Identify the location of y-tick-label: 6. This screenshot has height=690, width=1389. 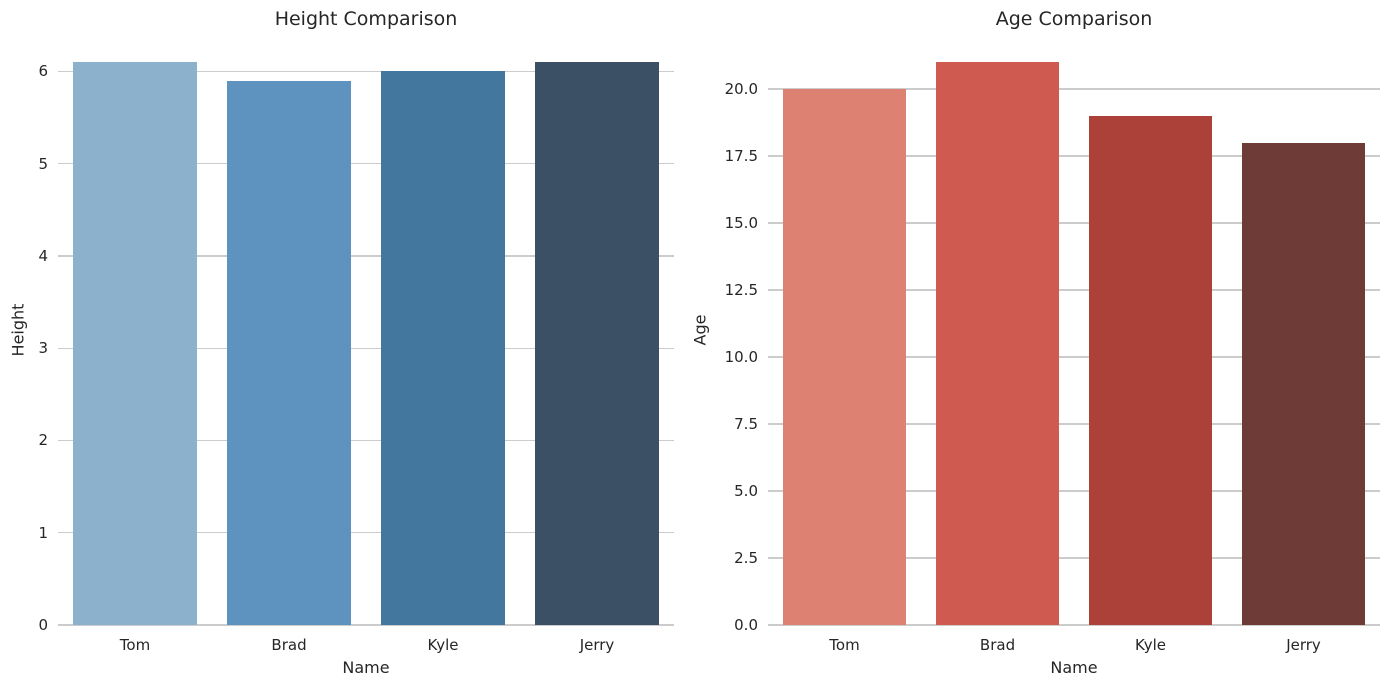
(43, 71).